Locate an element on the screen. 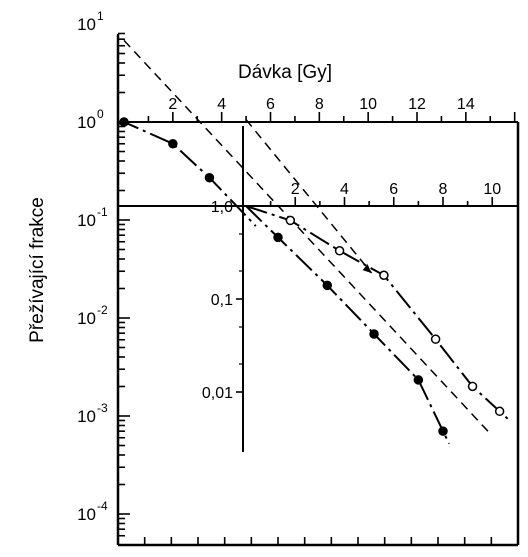 The image size is (528, 557). top-axis-tick-label: 6 is located at coordinates (270, 104).